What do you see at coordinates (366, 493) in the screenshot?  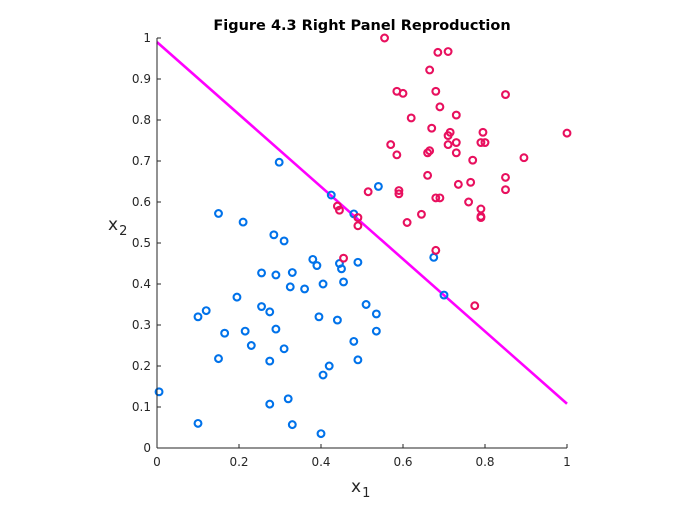 I see `x-axis-label-subscript: 1` at bounding box center [366, 493].